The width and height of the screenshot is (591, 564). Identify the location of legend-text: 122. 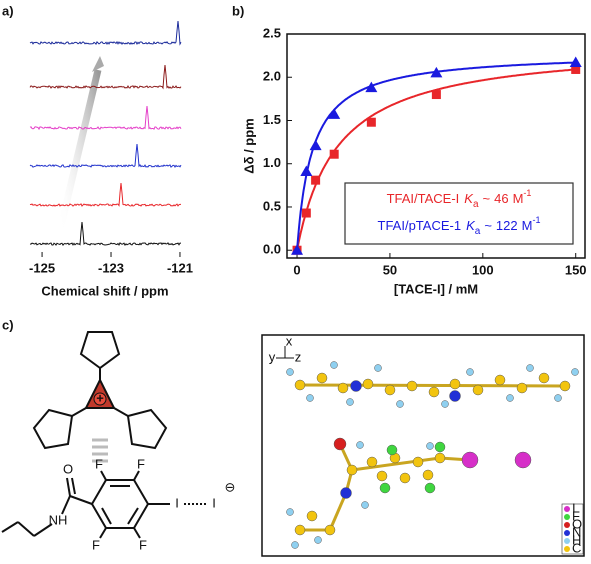
(507, 225).